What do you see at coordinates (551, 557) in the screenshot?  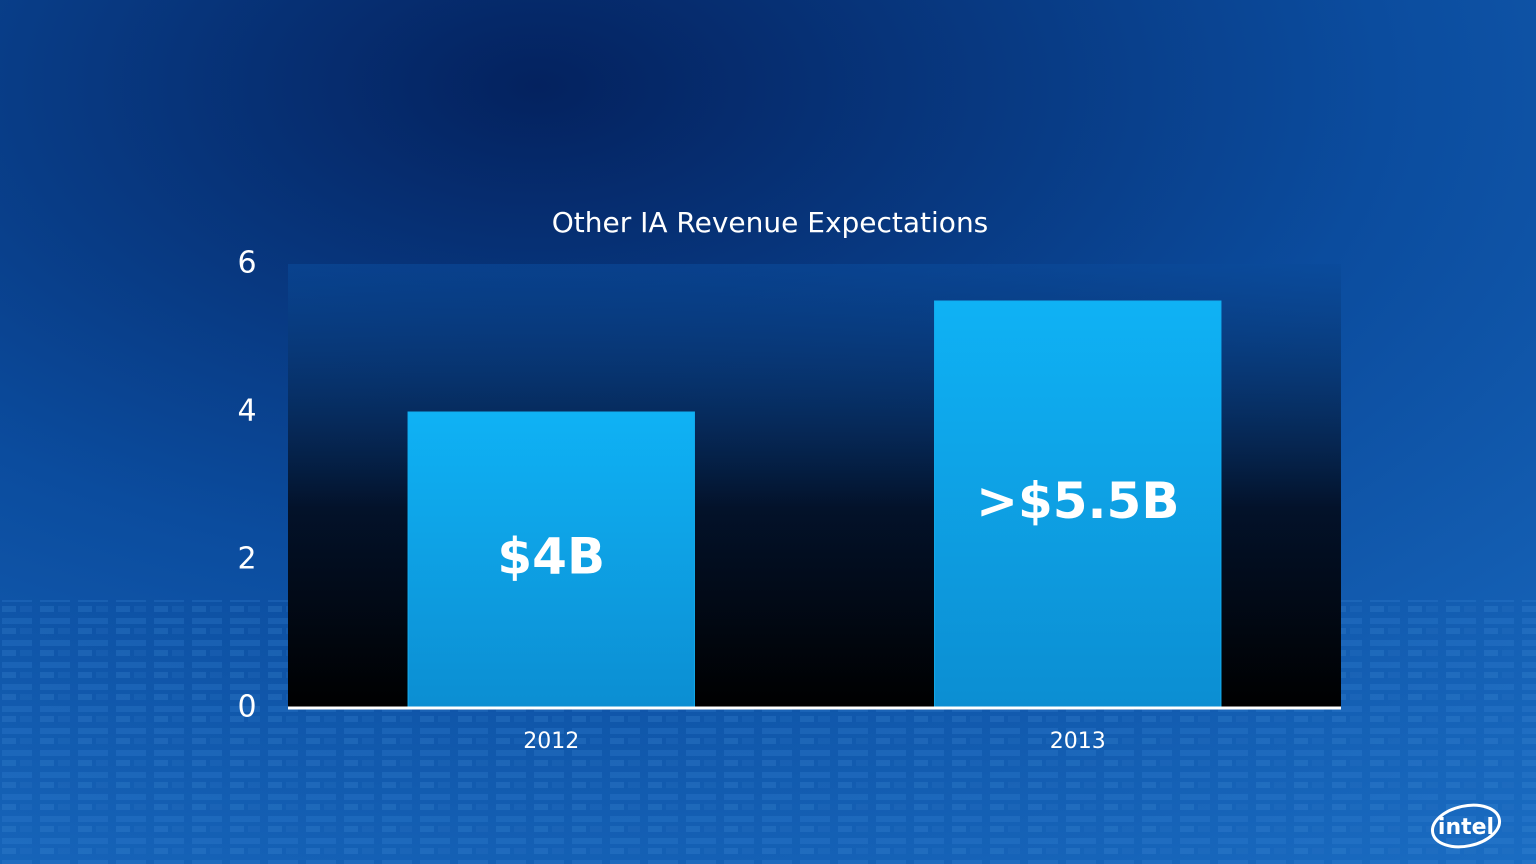 I see `value-label: $4B` at bounding box center [551, 557].